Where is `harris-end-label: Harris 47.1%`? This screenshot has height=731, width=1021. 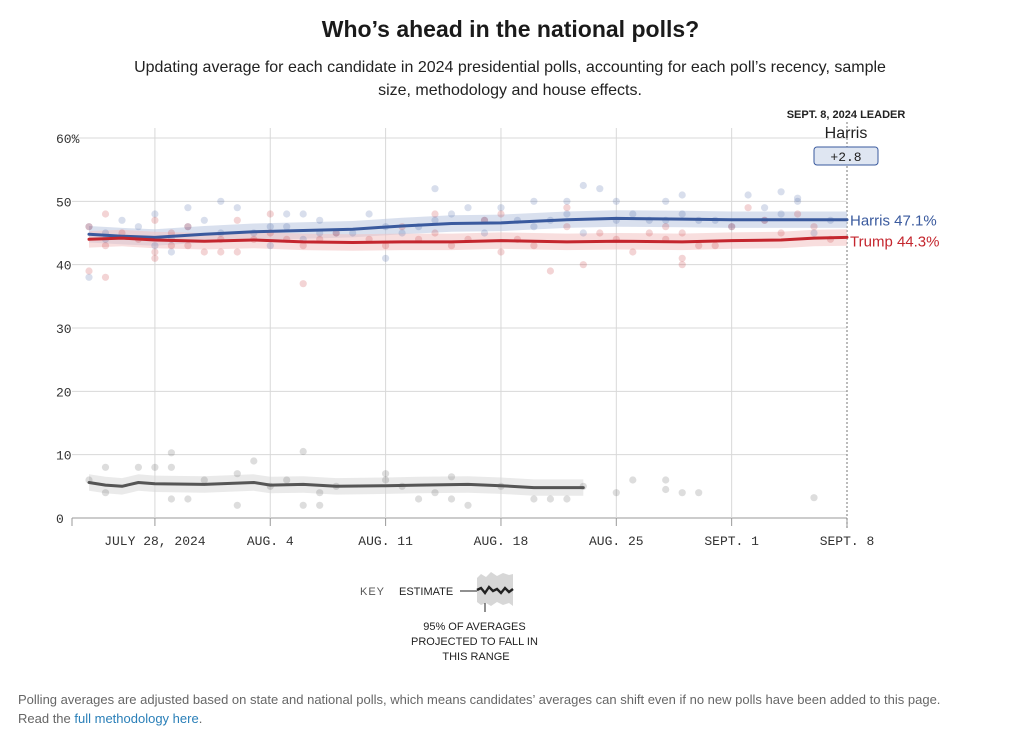 harris-end-label: Harris 47.1% is located at coordinates (893, 221).